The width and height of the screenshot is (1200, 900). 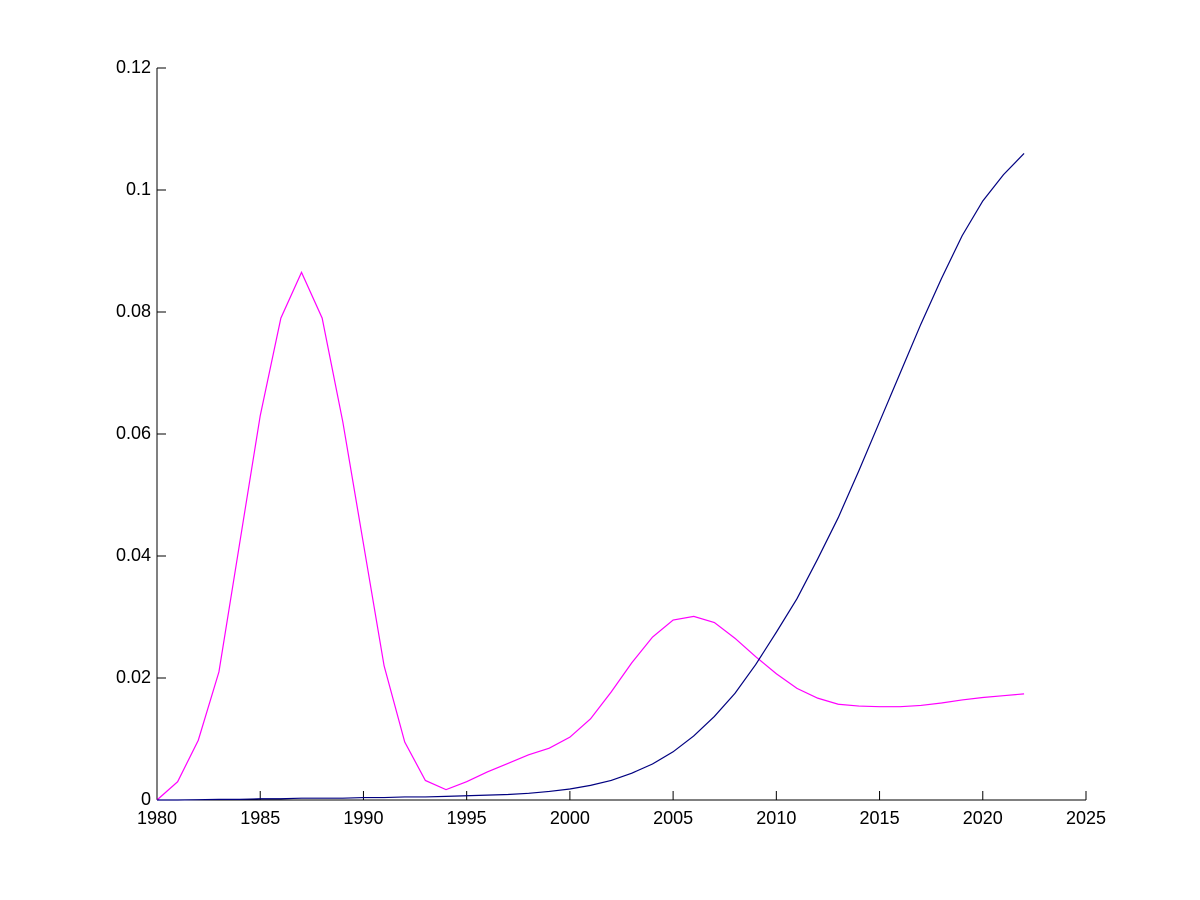 What do you see at coordinates (570, 818) in the screenshot?
I see `x-tick-label: 2000` at bounding box center [570, 818].